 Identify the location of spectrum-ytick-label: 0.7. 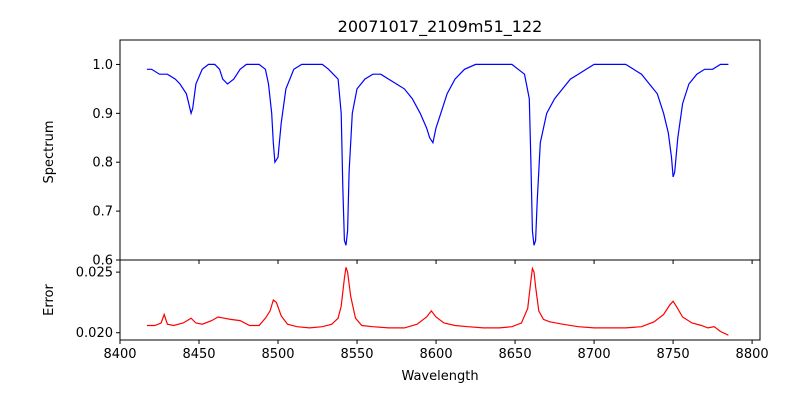
(102, 212).